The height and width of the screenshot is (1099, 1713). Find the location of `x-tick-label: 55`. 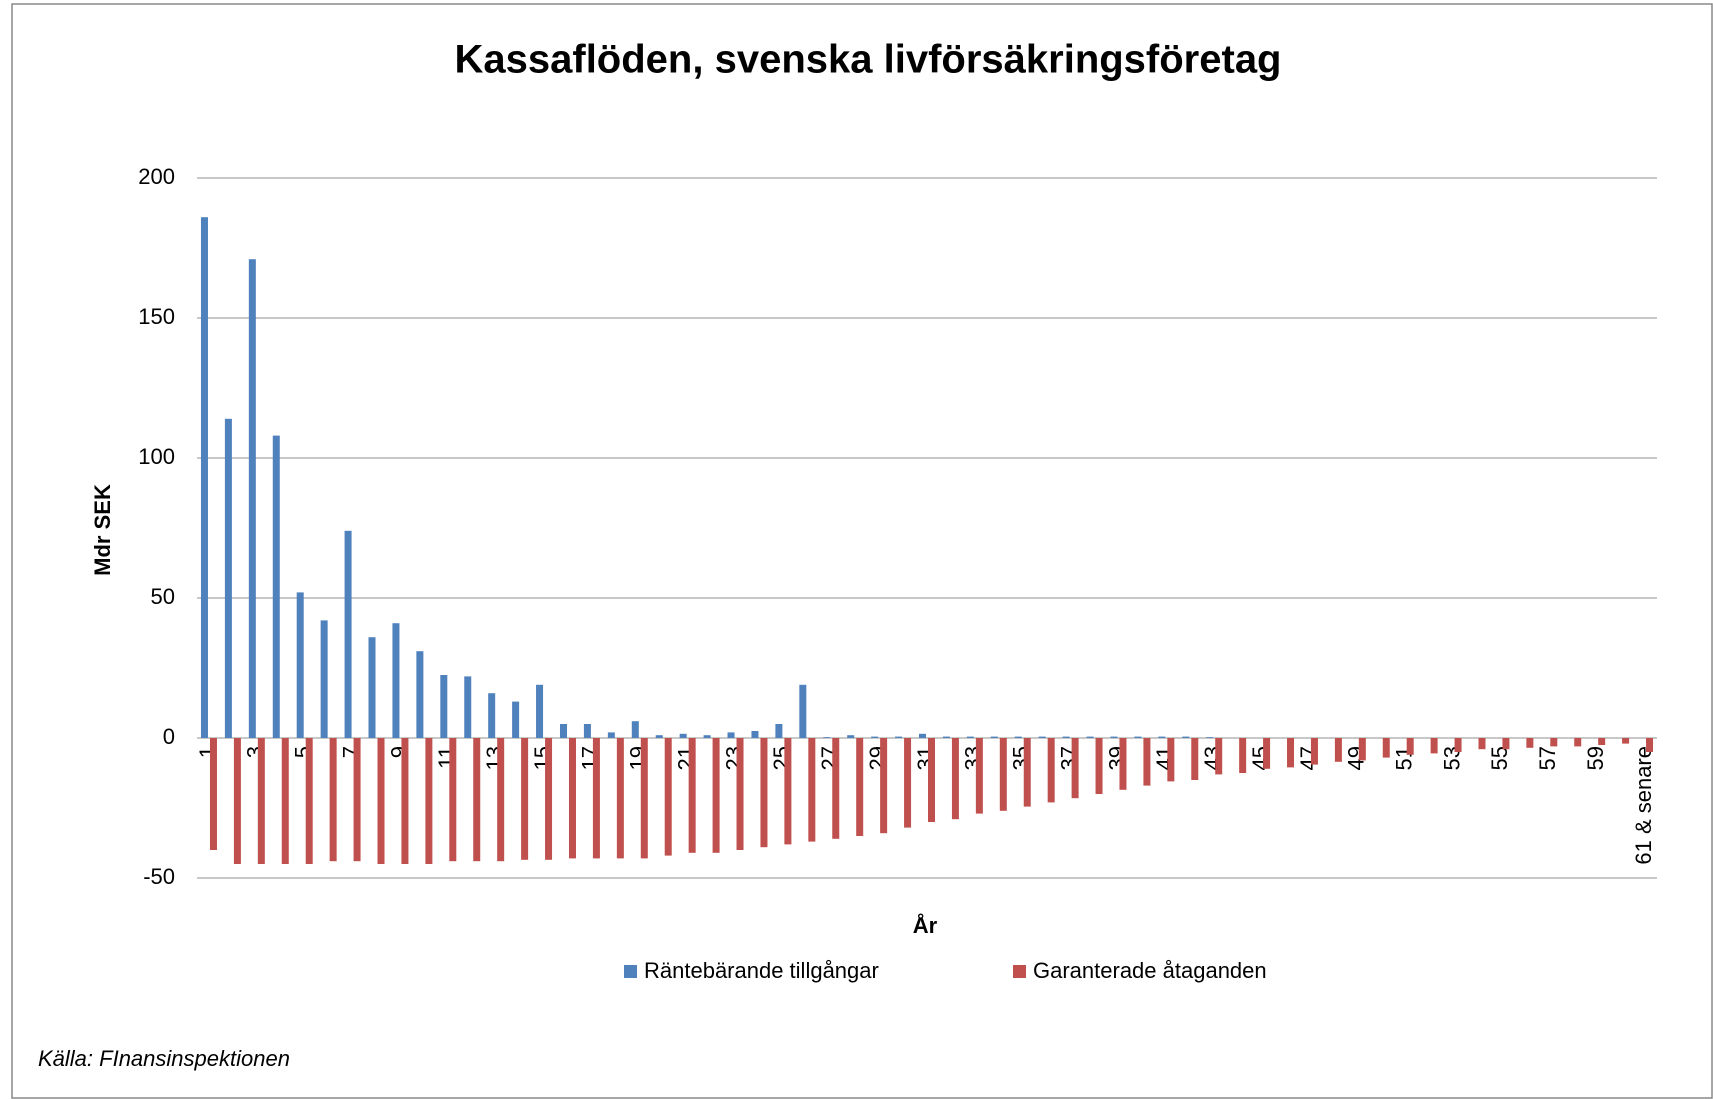

x-tick-label: 55 is located at coordinates (1499, 758).